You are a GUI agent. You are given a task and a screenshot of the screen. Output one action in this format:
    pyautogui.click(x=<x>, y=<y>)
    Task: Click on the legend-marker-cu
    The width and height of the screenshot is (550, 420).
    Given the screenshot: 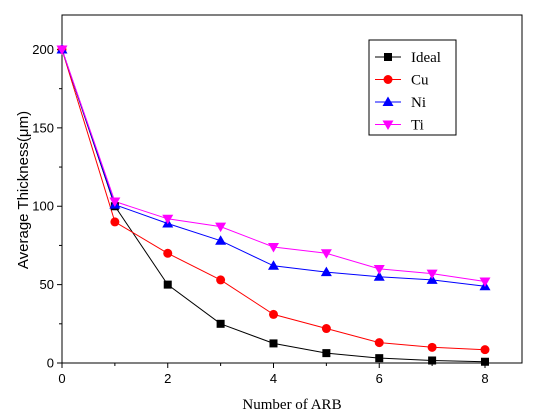 What is the action you would take?
    pyautogui.click(x=388, y=79)
    